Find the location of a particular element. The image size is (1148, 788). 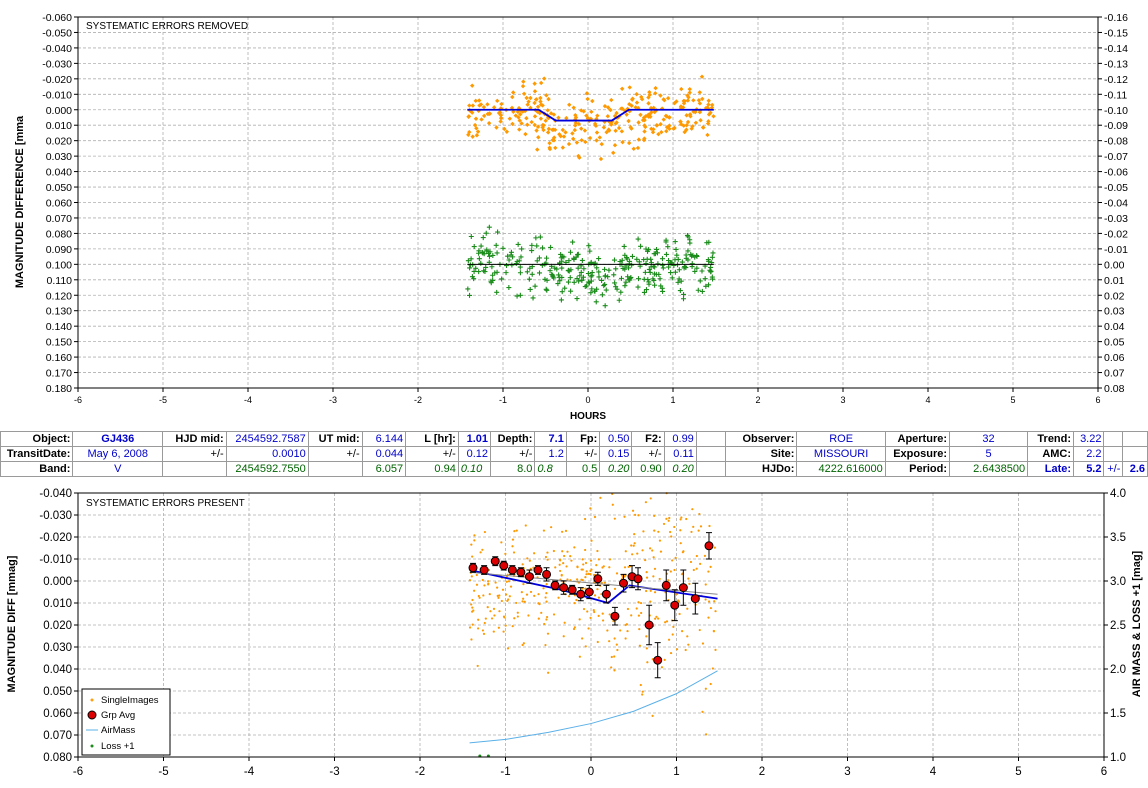

y-tick-label: -0.030 is located at coordinates (57, 64).